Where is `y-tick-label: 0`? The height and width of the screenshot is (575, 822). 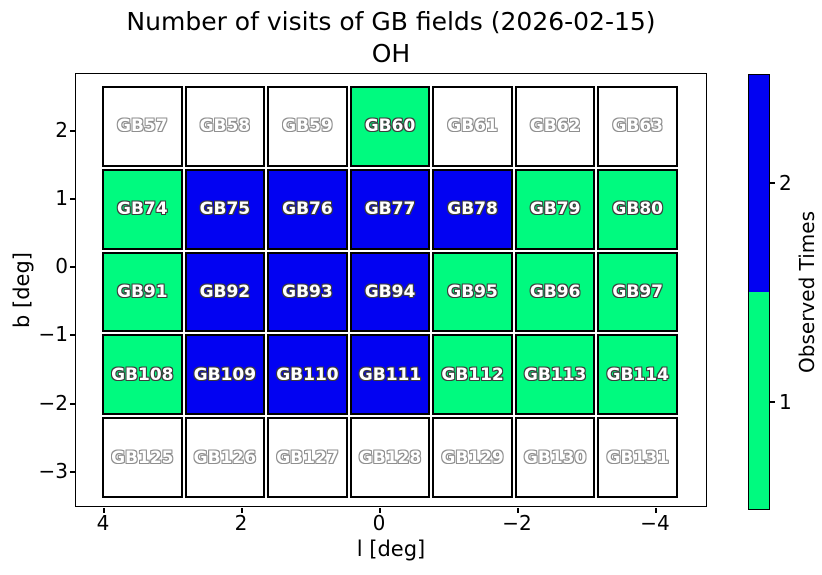
y-tick-label: 0 is located at coordinates (61, 266).